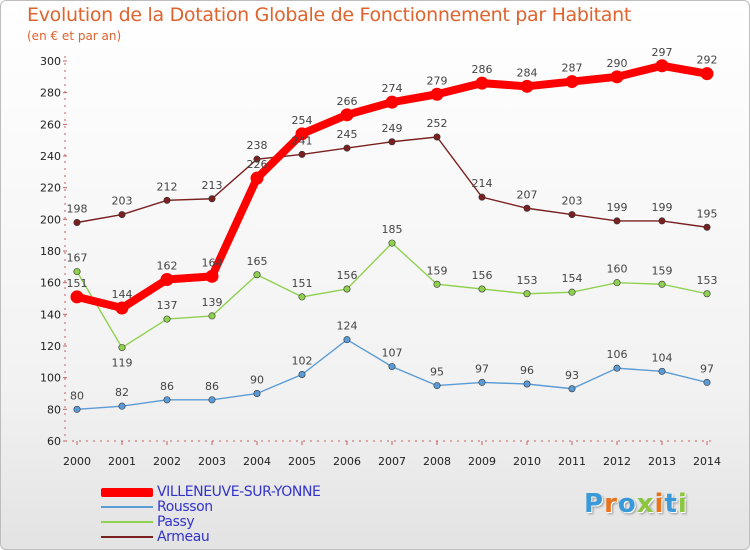 This screenshot has width=750, height=550. I want to click on data-label-armeau: 195, so click(707, 213).